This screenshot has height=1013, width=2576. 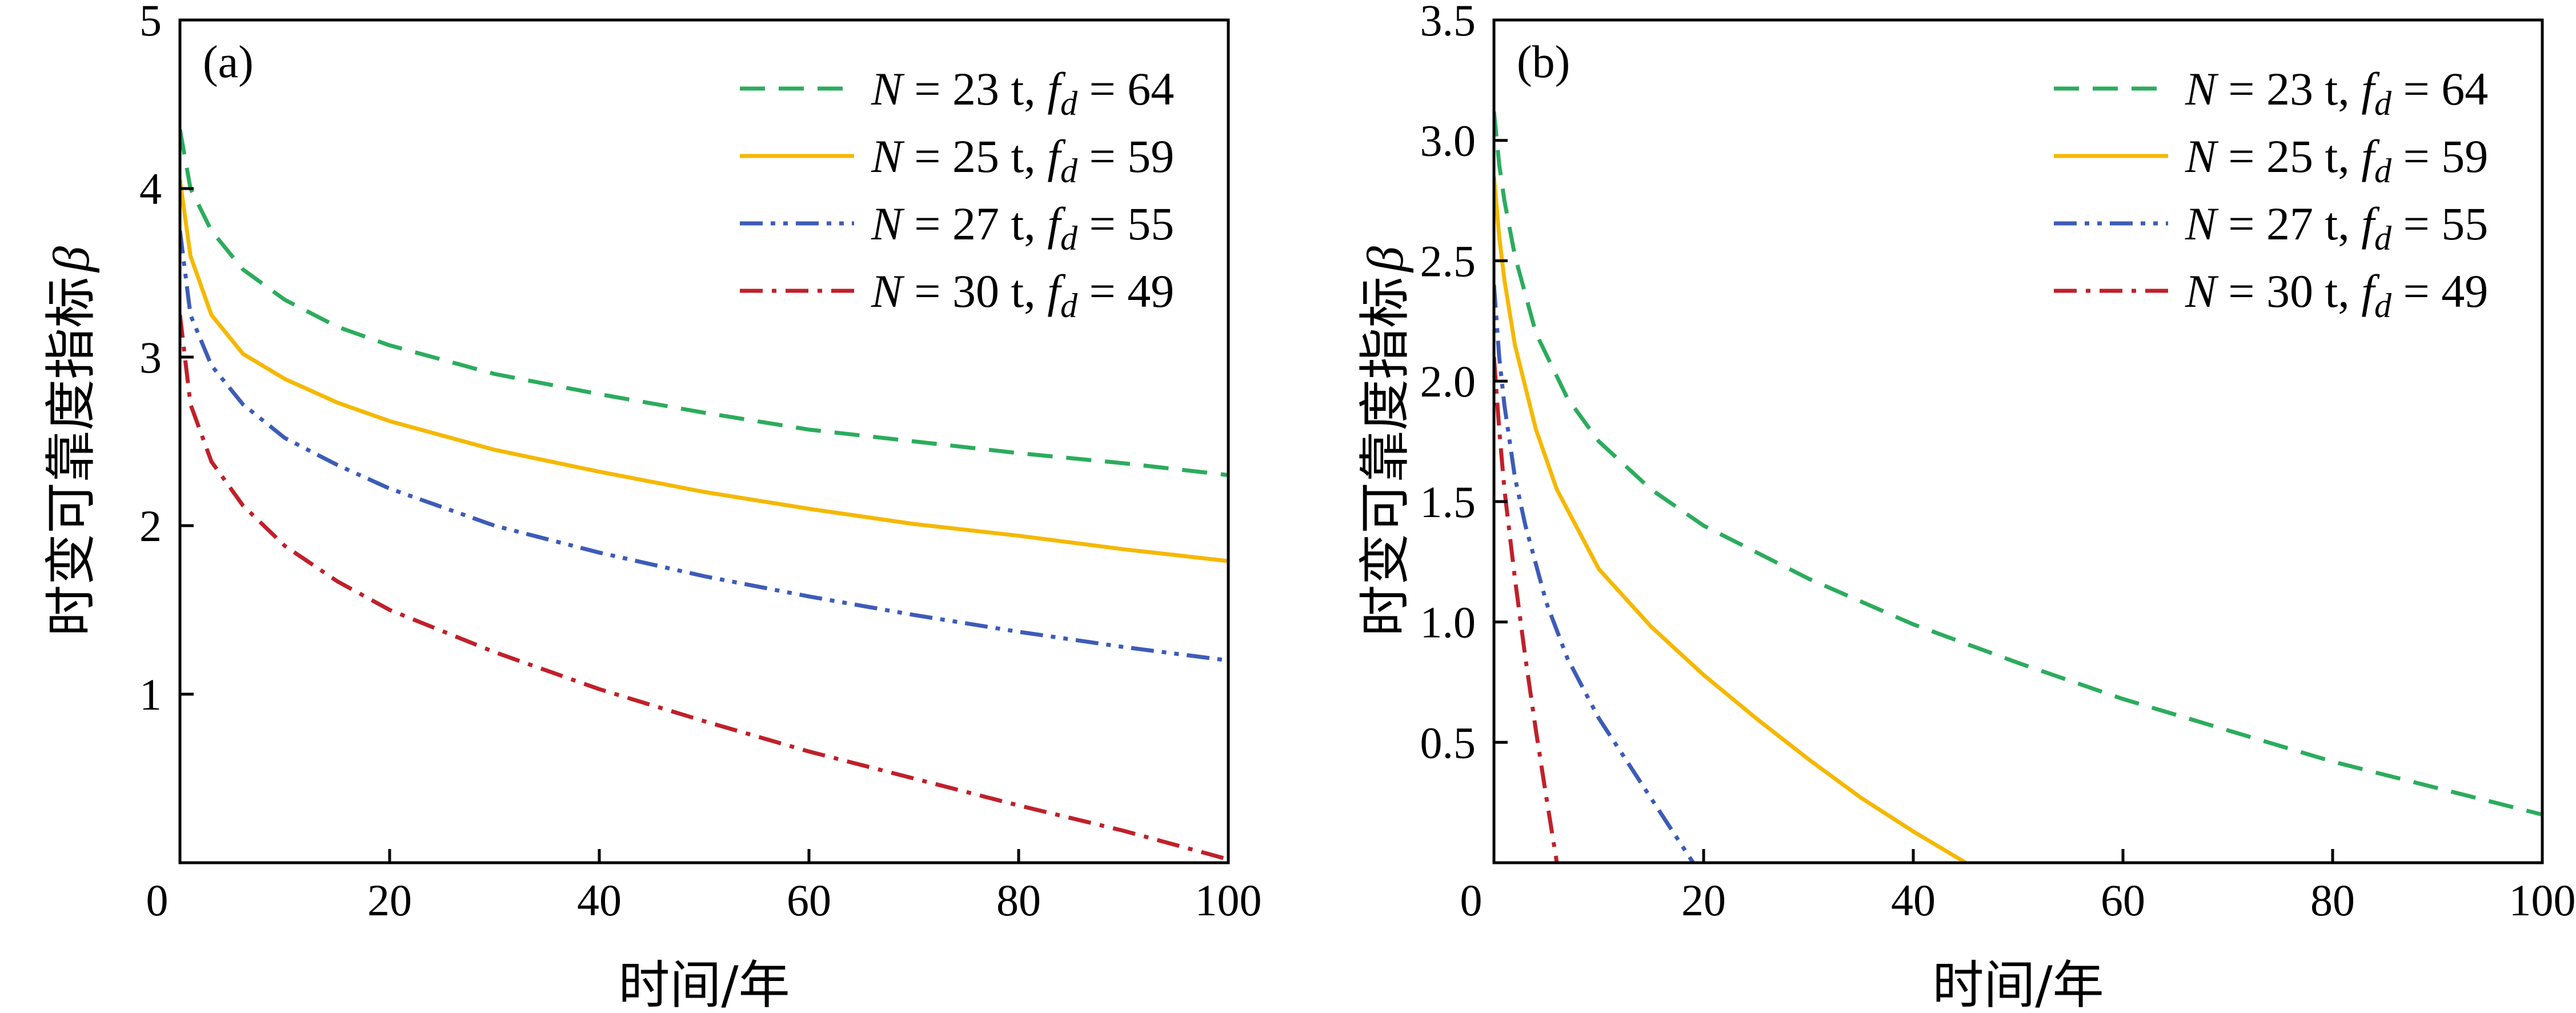 I want to click on y-tick-label: 3.5, so click(x=1448, y=22).